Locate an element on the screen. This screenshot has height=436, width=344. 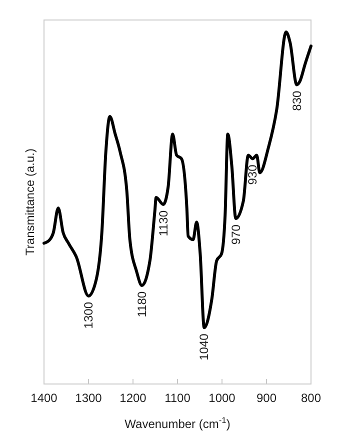
annotation: 930 is located at coordinates (253, 174).